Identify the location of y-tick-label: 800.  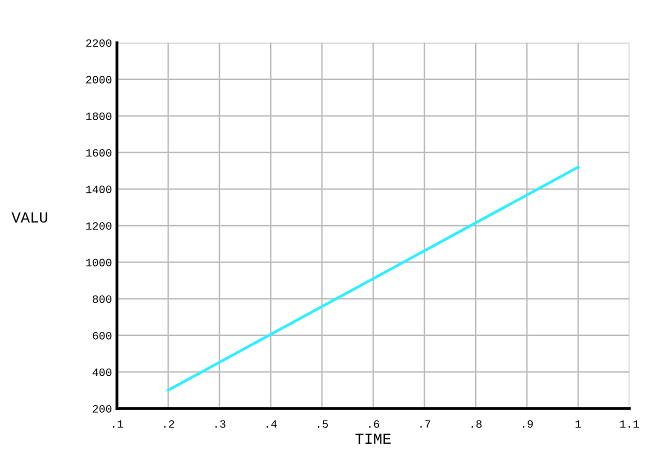
(102, 299).